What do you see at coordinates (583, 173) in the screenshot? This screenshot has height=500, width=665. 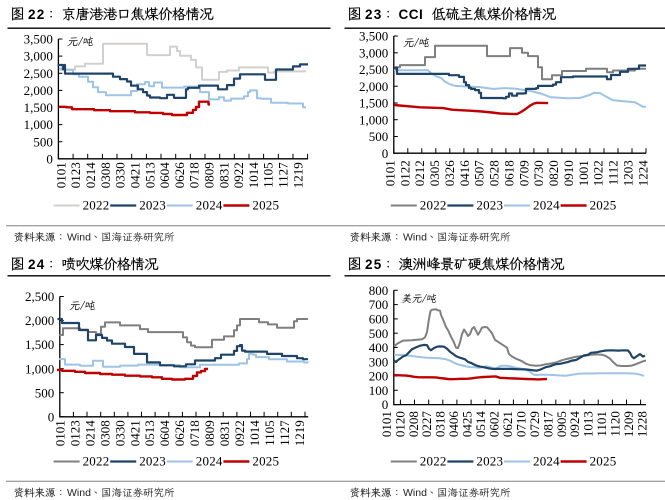 I see `svg-text: 1001` at bounding box center [583, 173].